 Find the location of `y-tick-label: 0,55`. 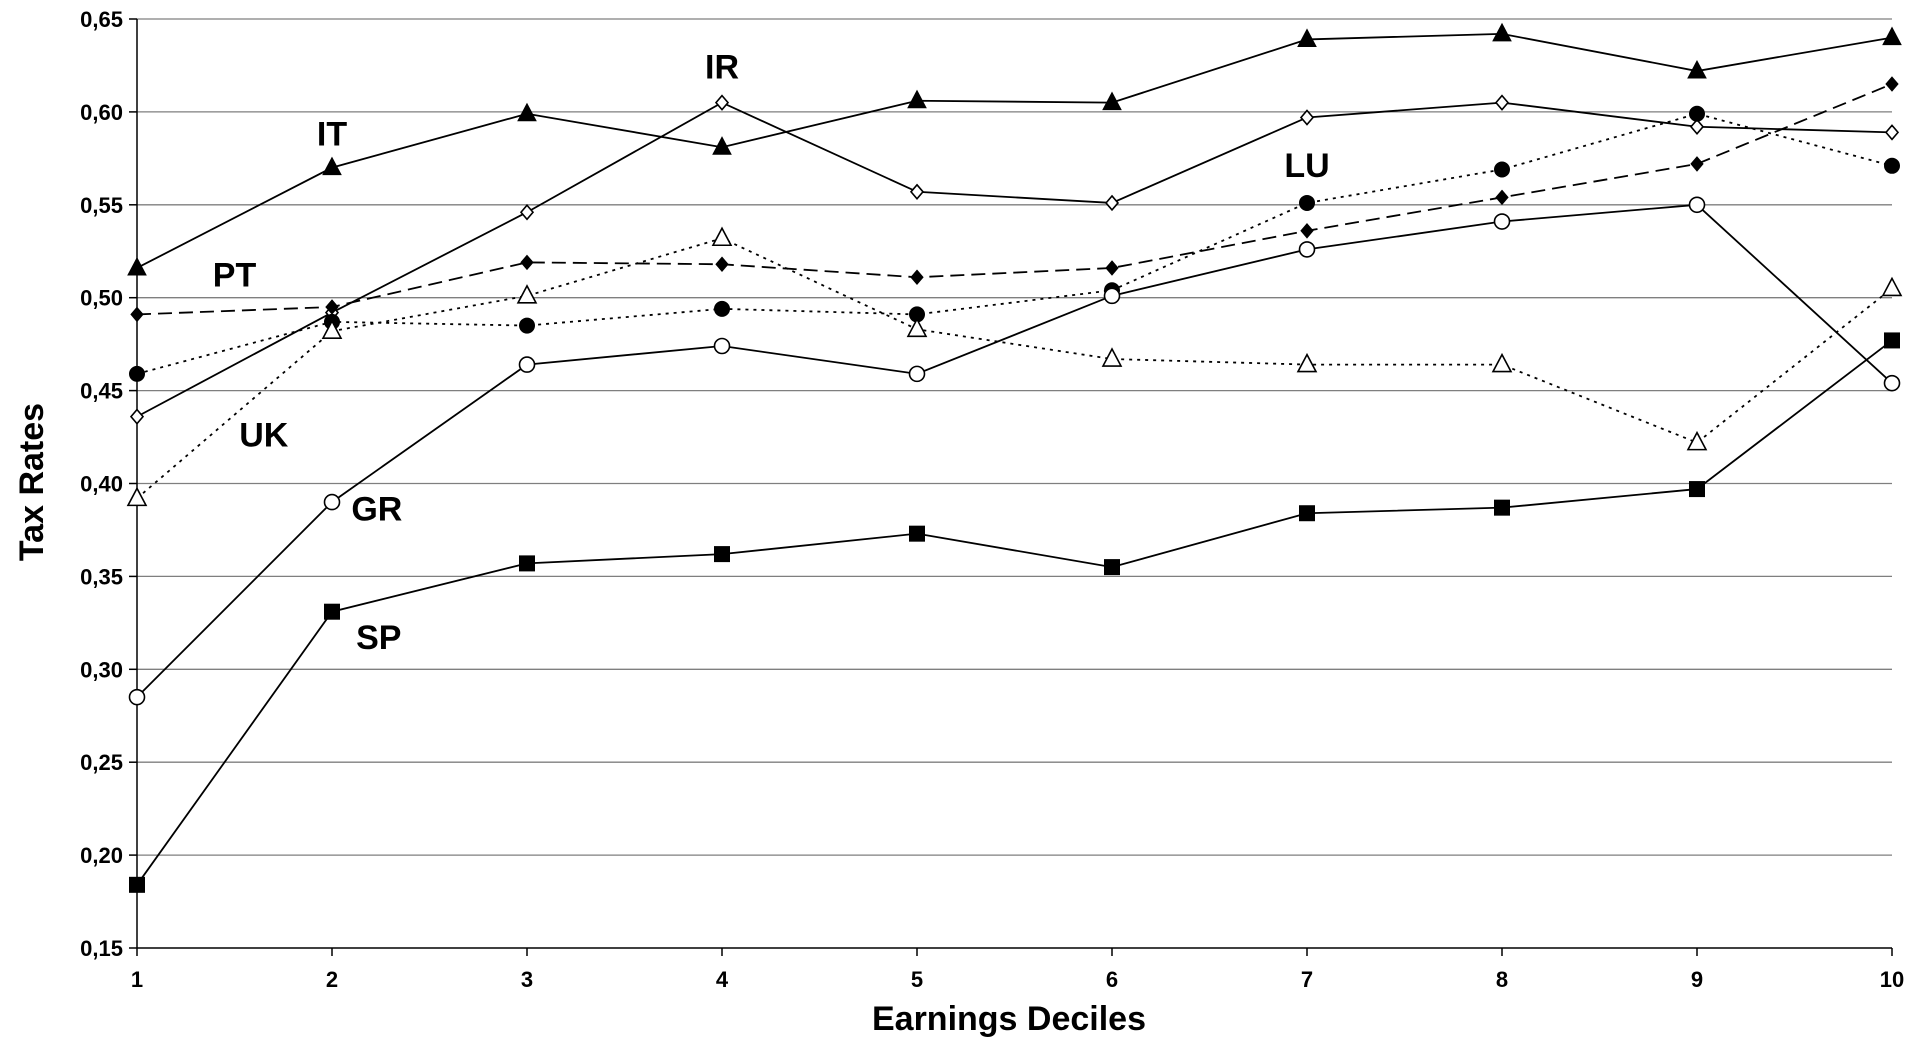

y-tick-label: 0,55 is located at coordinates (101, 205).